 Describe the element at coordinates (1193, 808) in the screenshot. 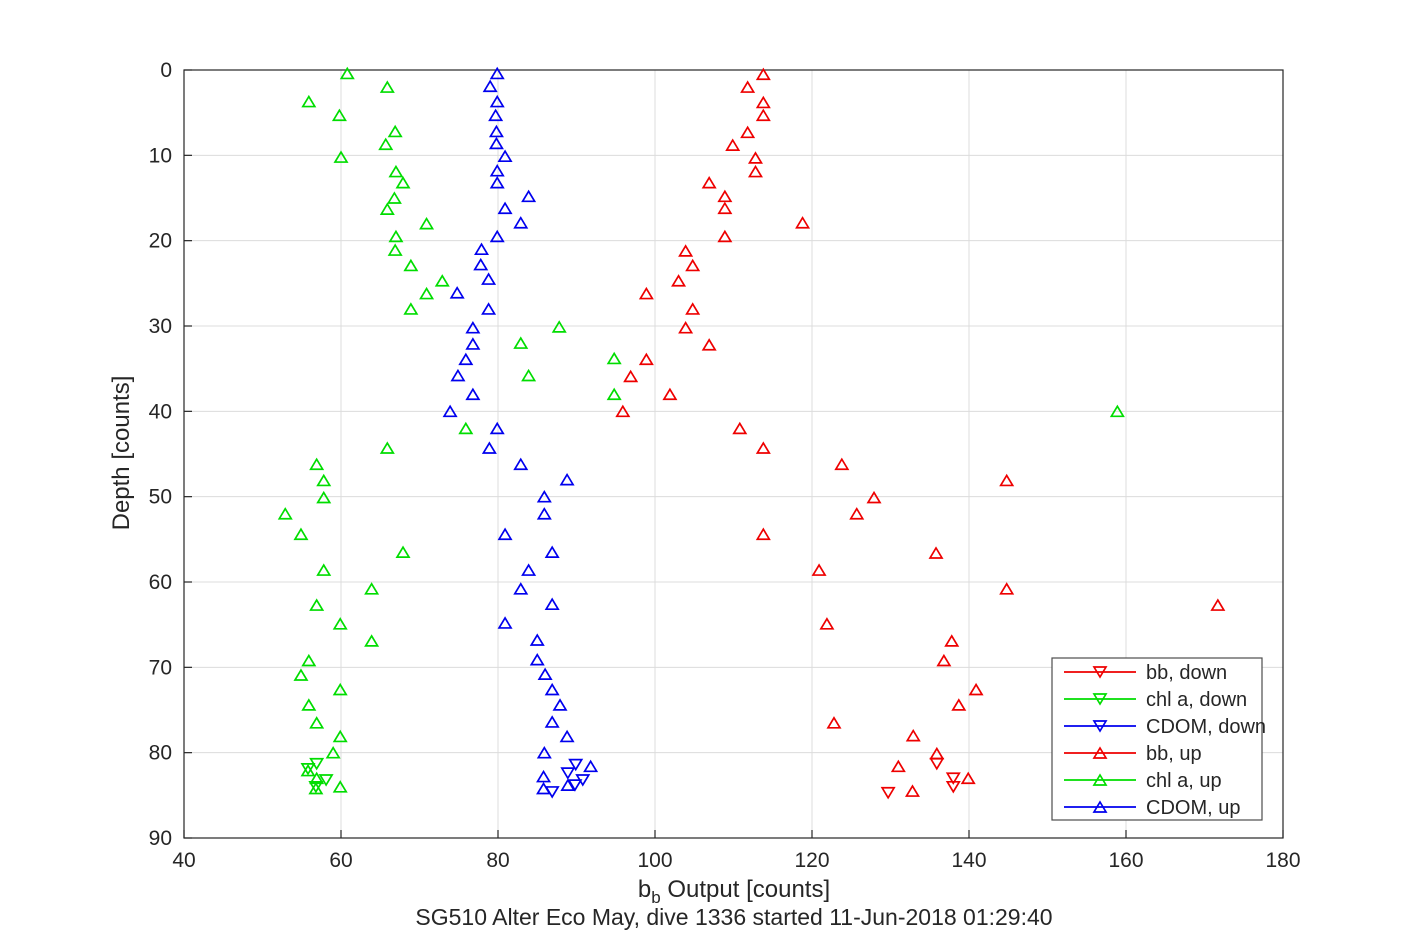

I see `legend-label: CDOM, up` at that location.